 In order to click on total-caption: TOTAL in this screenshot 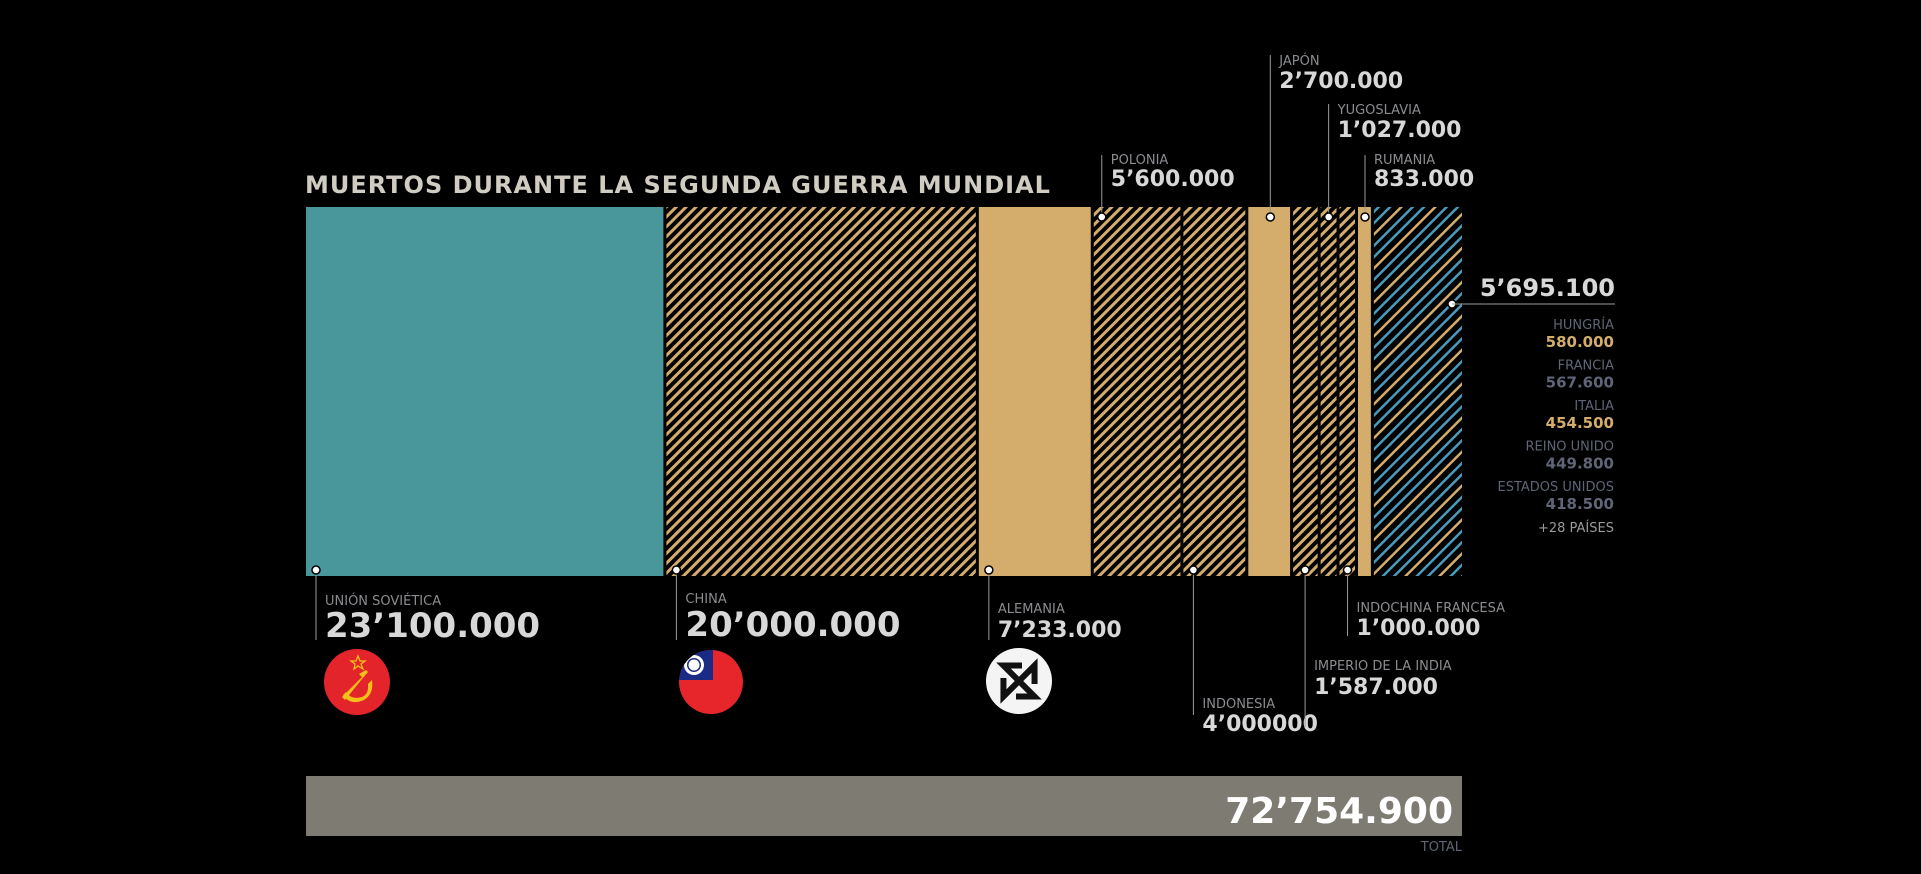, I will do `click(1441, 847)`.